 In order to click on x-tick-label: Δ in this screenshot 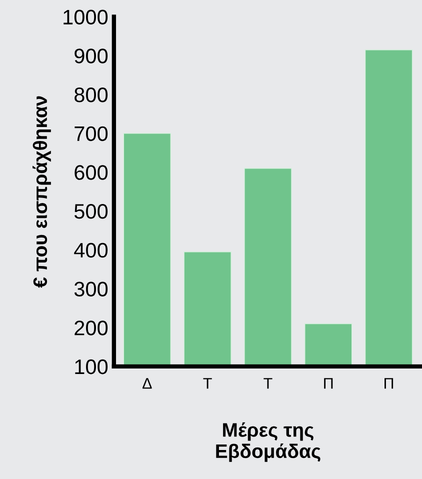, I will do `click(147, 383)`.